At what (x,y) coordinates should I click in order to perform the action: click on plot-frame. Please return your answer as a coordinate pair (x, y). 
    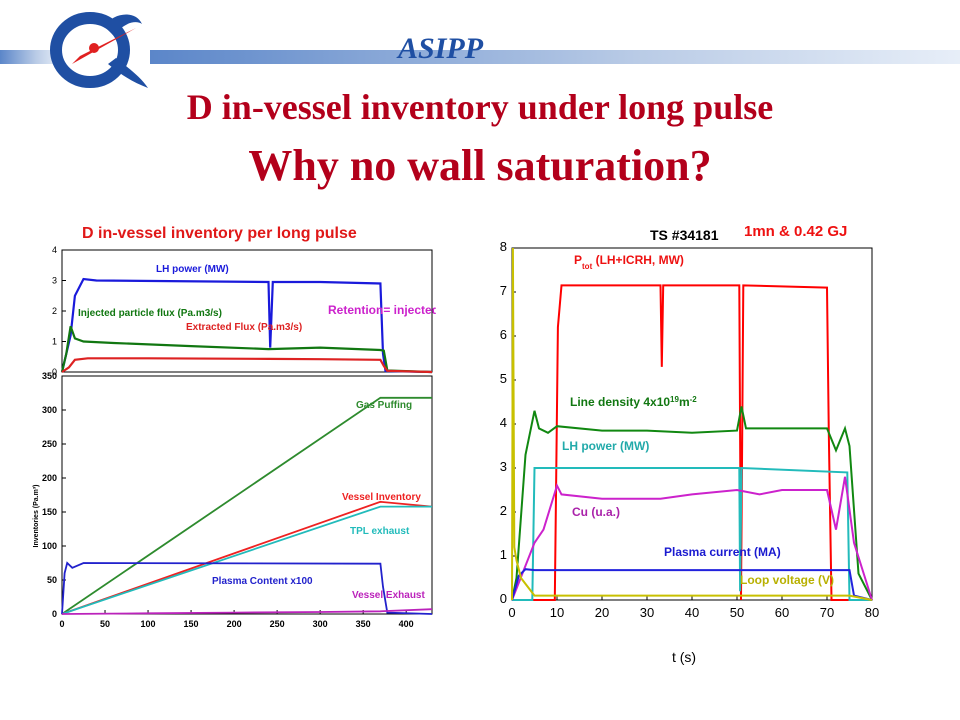
    Looking at the image, I should click on (247, 495).